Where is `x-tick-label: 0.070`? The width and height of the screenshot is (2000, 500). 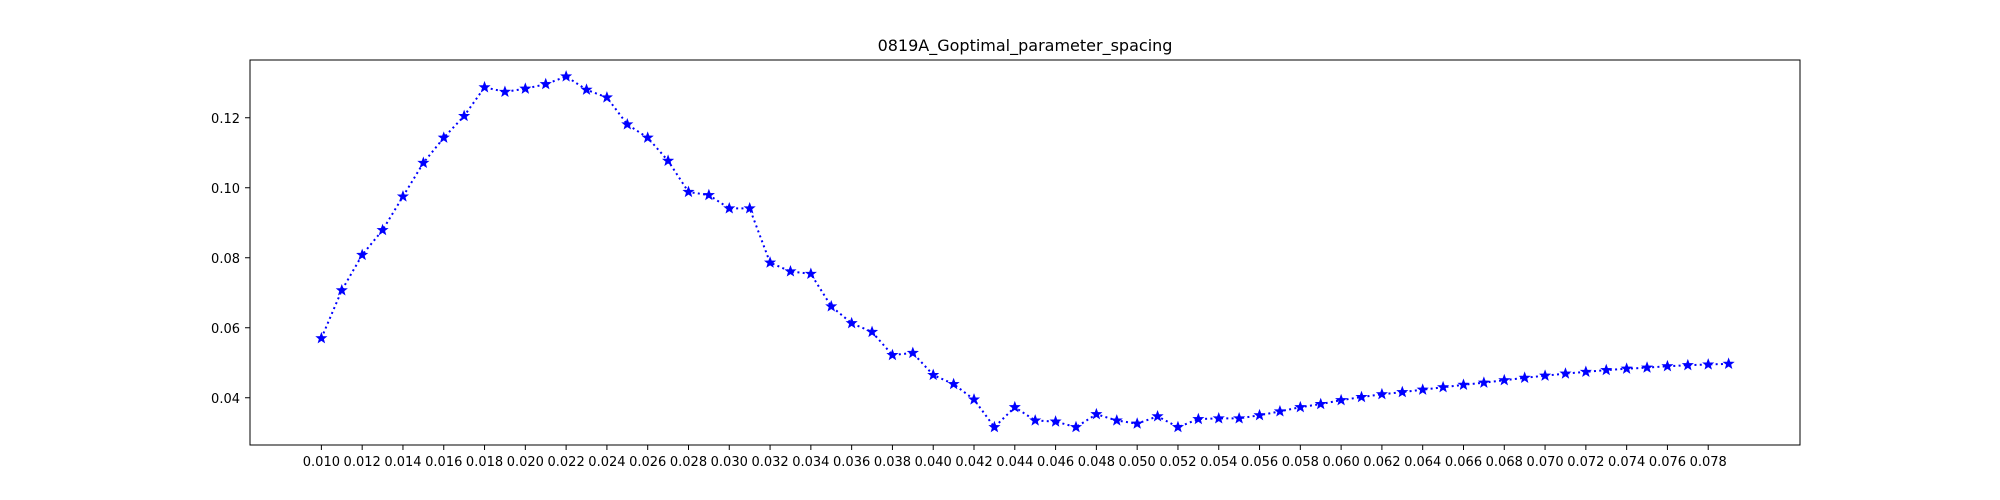
x-tick-label: 0.070 is located at coordinates (1544, 462).